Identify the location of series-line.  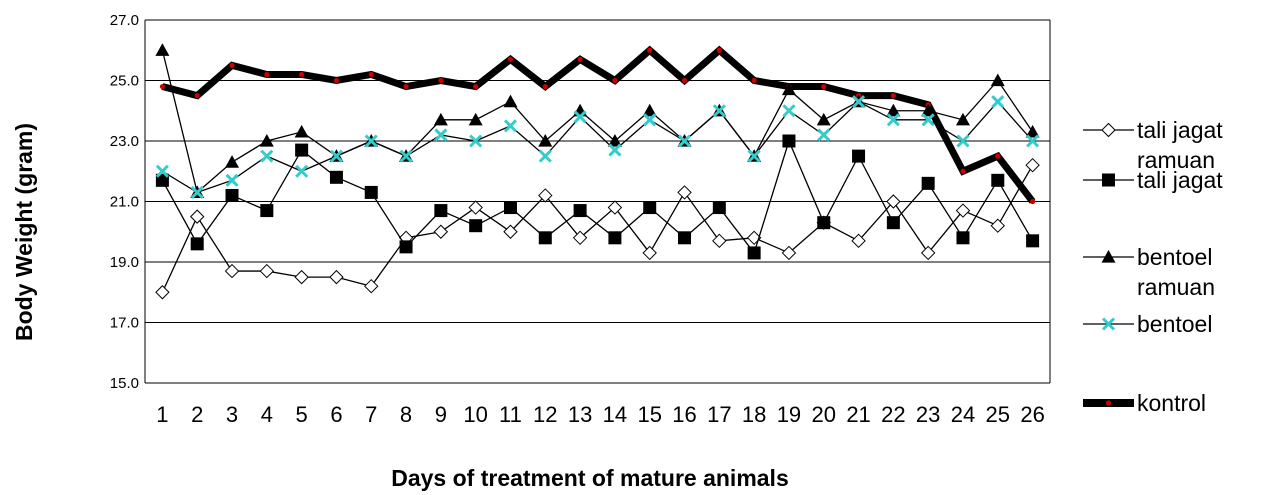
(598, 147).